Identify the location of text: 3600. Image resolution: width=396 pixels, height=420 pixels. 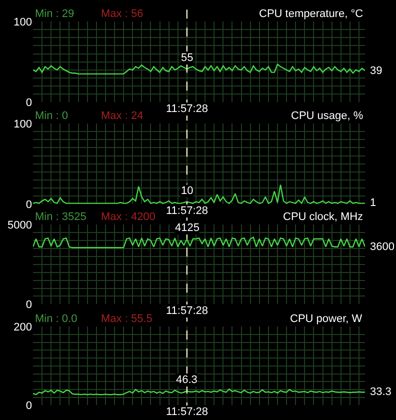
(382, 247).